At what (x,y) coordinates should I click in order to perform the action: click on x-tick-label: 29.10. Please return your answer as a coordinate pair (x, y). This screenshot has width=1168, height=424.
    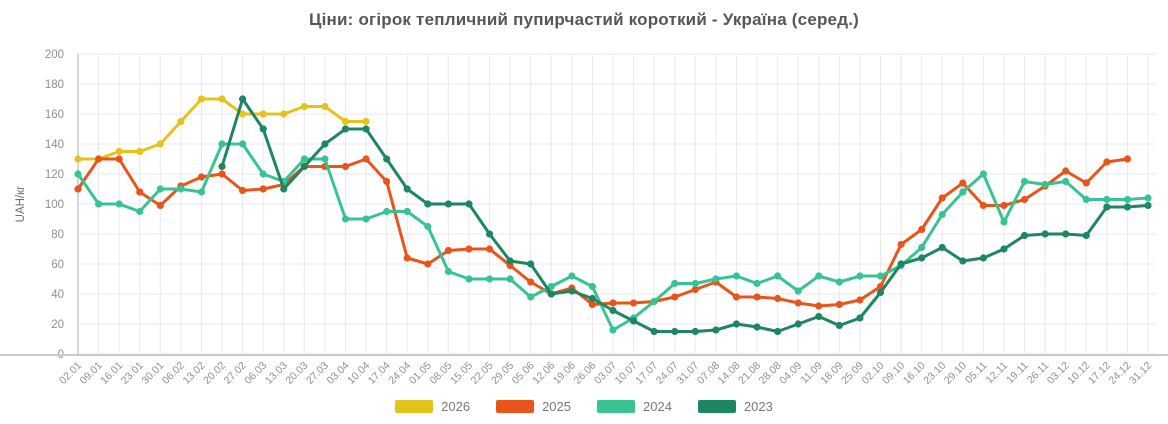
    Looking at the image, I should click on (955, 373).